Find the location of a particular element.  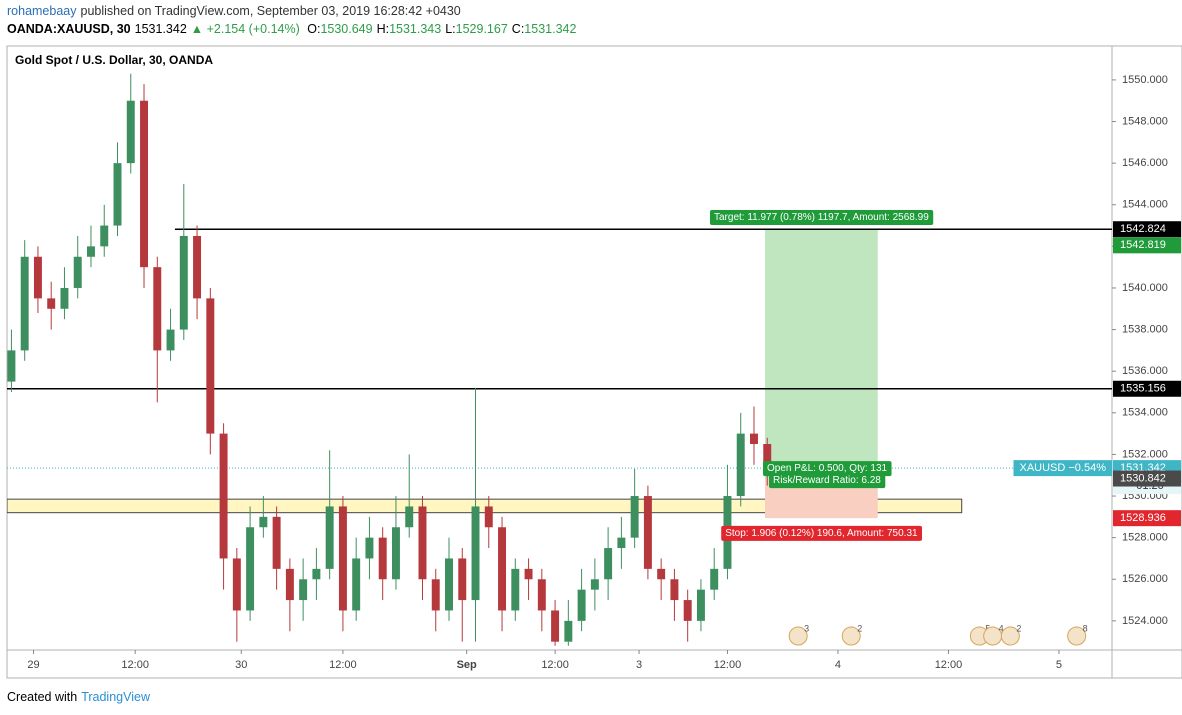

y-tick-label: 1524.000 is located at coordinates (1145, 621).